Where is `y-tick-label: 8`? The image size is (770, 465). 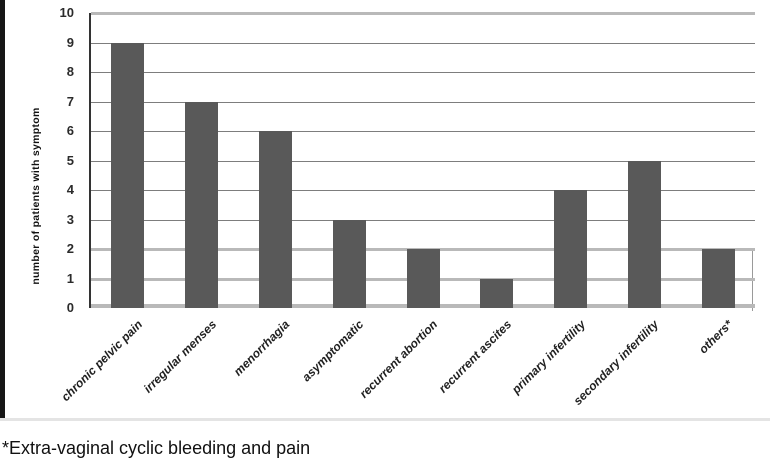 y-tick-label: 8 is located at coordinates (70, 71).